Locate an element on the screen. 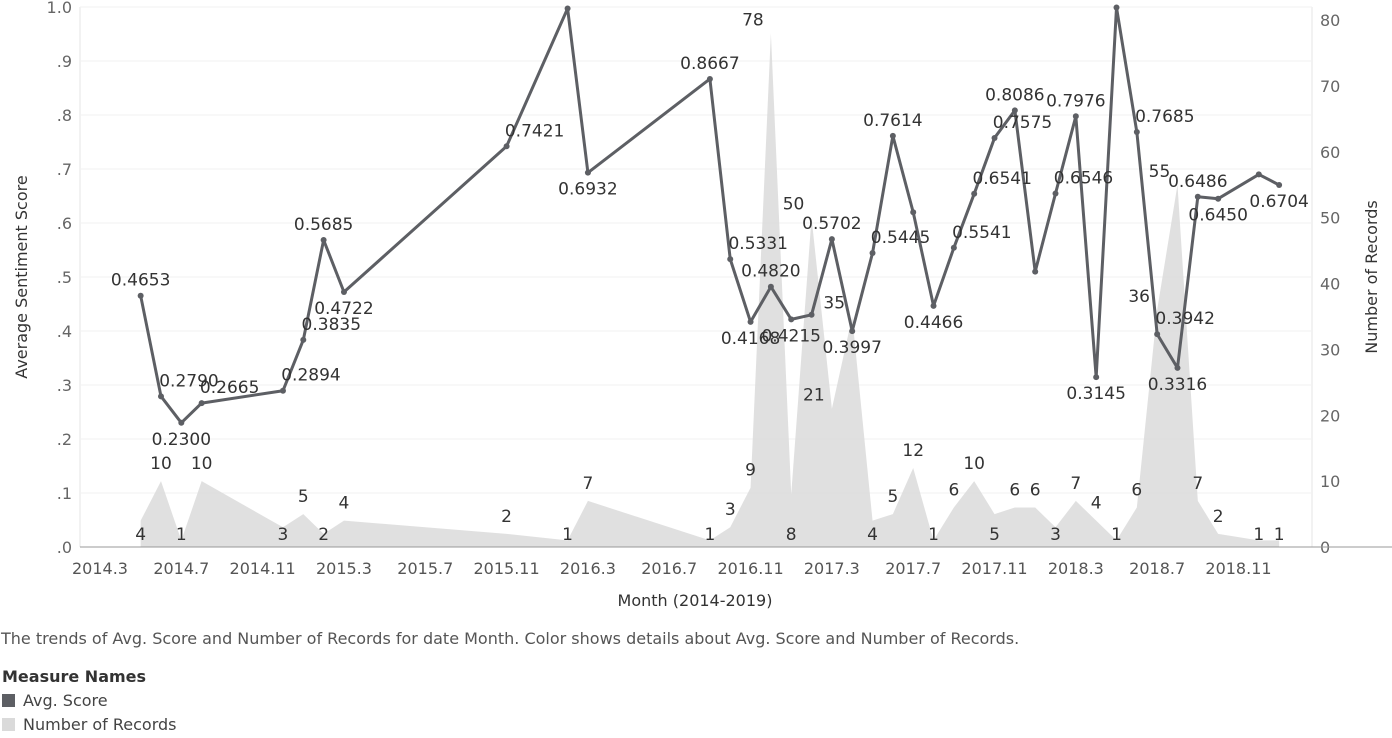 The image size is (1392, 738). x-tick-label: 2014.7 is located at coordinates (181, 568).